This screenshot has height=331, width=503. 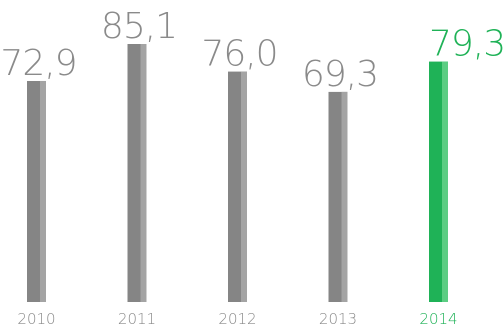 I want to click on tick-label-2012: 2012, so click(x=237, y=319).